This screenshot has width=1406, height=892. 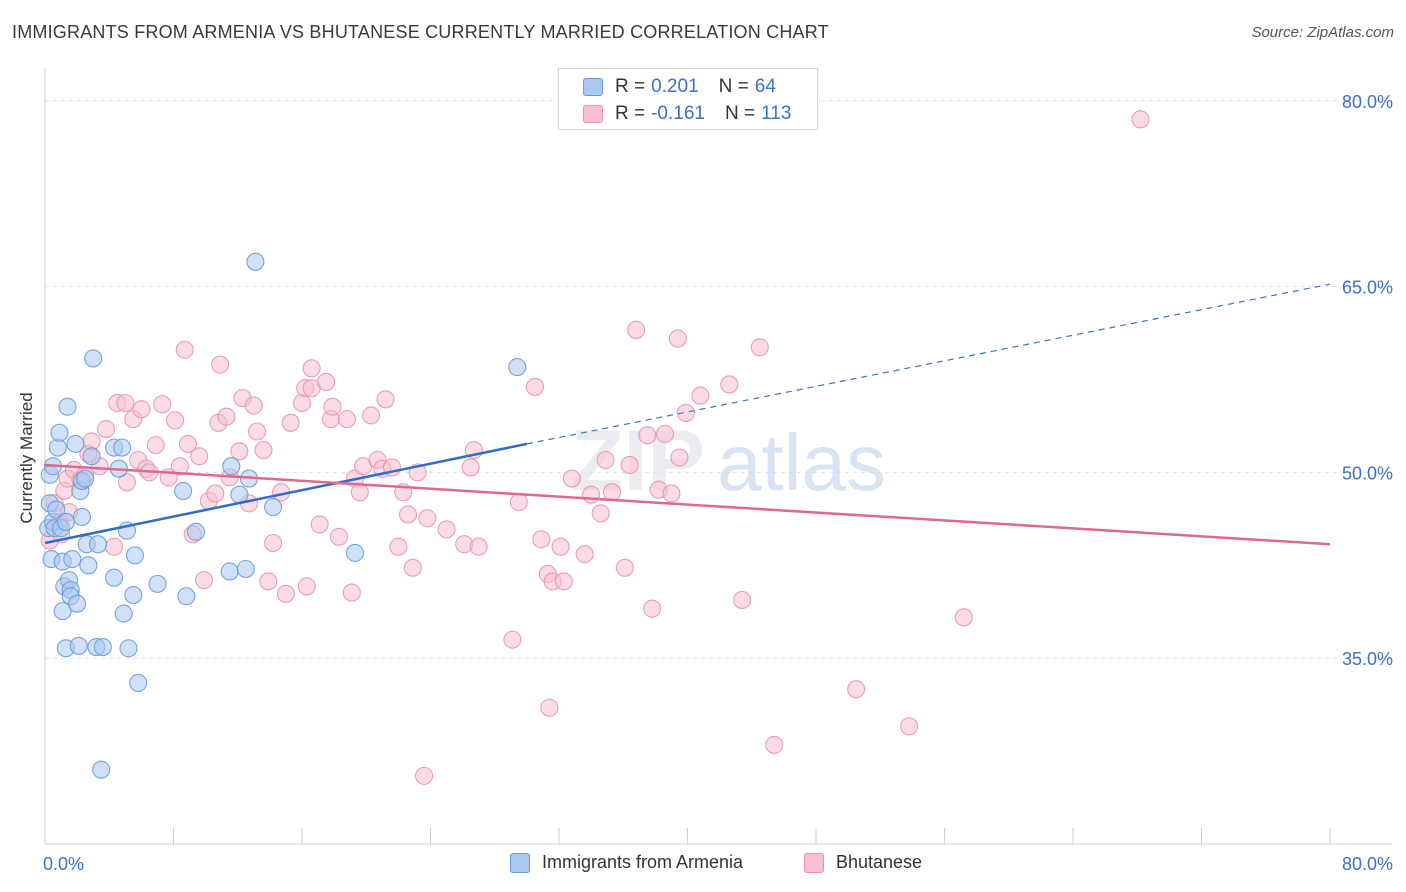 What do you see at coordinates (814, 862) in the screenshot?
I see `series-swatch-bhutanese` at bounding box center [814, 862].